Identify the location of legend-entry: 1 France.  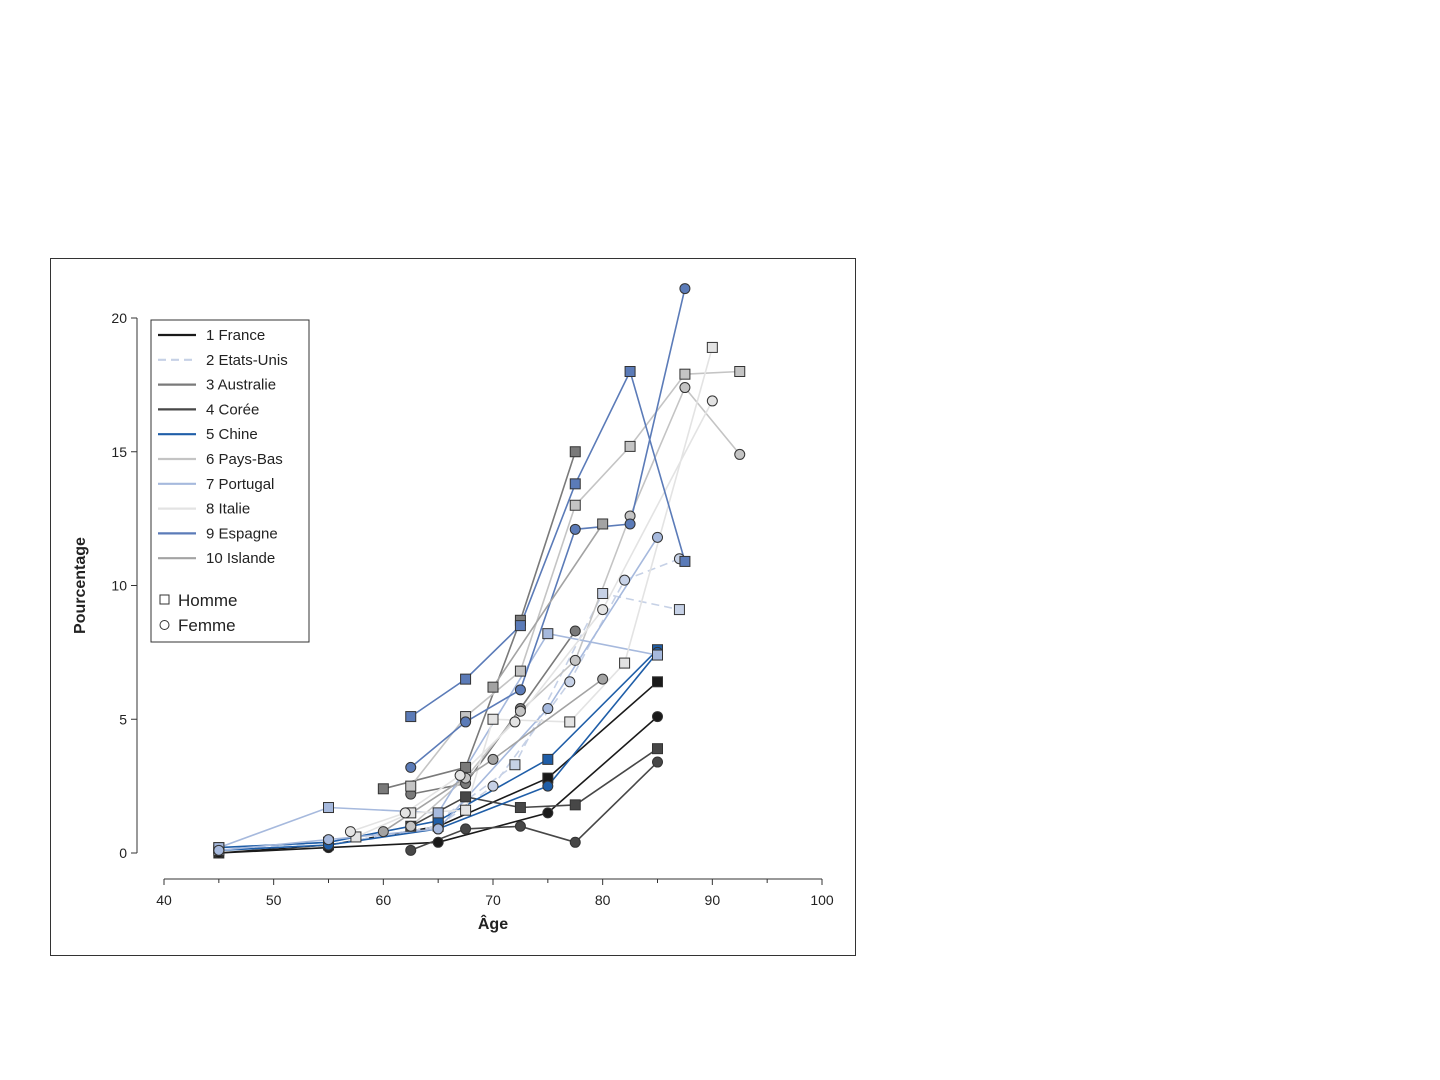
(235, 335).